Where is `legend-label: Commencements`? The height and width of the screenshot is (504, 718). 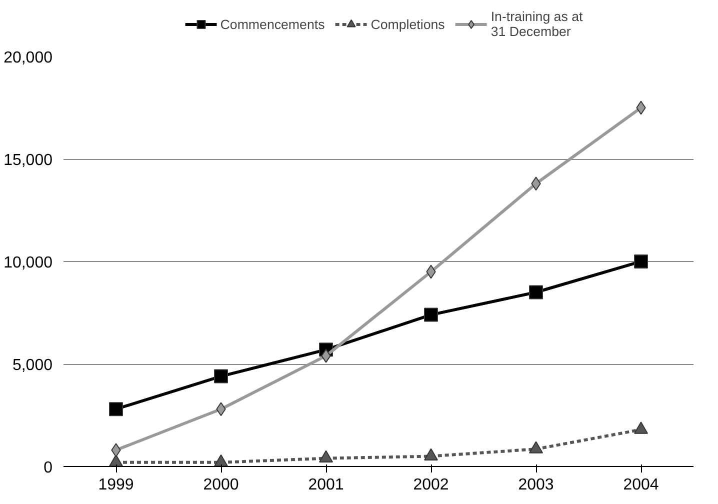 legend-label: Commencements is located at coordinates (272, 25).